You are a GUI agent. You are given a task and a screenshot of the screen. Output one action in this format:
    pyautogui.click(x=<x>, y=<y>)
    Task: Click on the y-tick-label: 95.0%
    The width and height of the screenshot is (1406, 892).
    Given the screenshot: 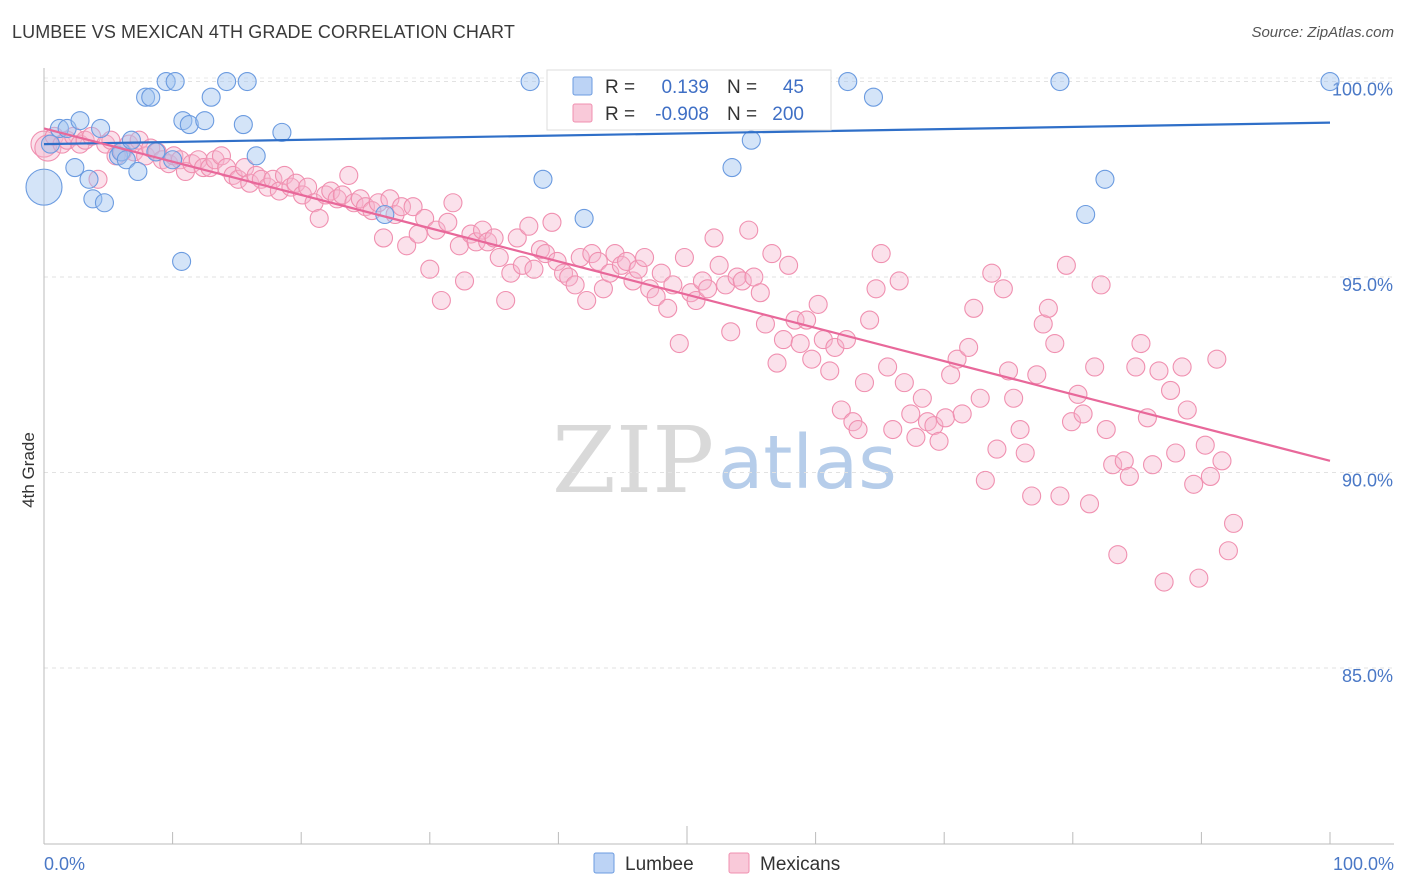 What is the action you would take?
    pyautogui.click(x=1367, y=285)
    